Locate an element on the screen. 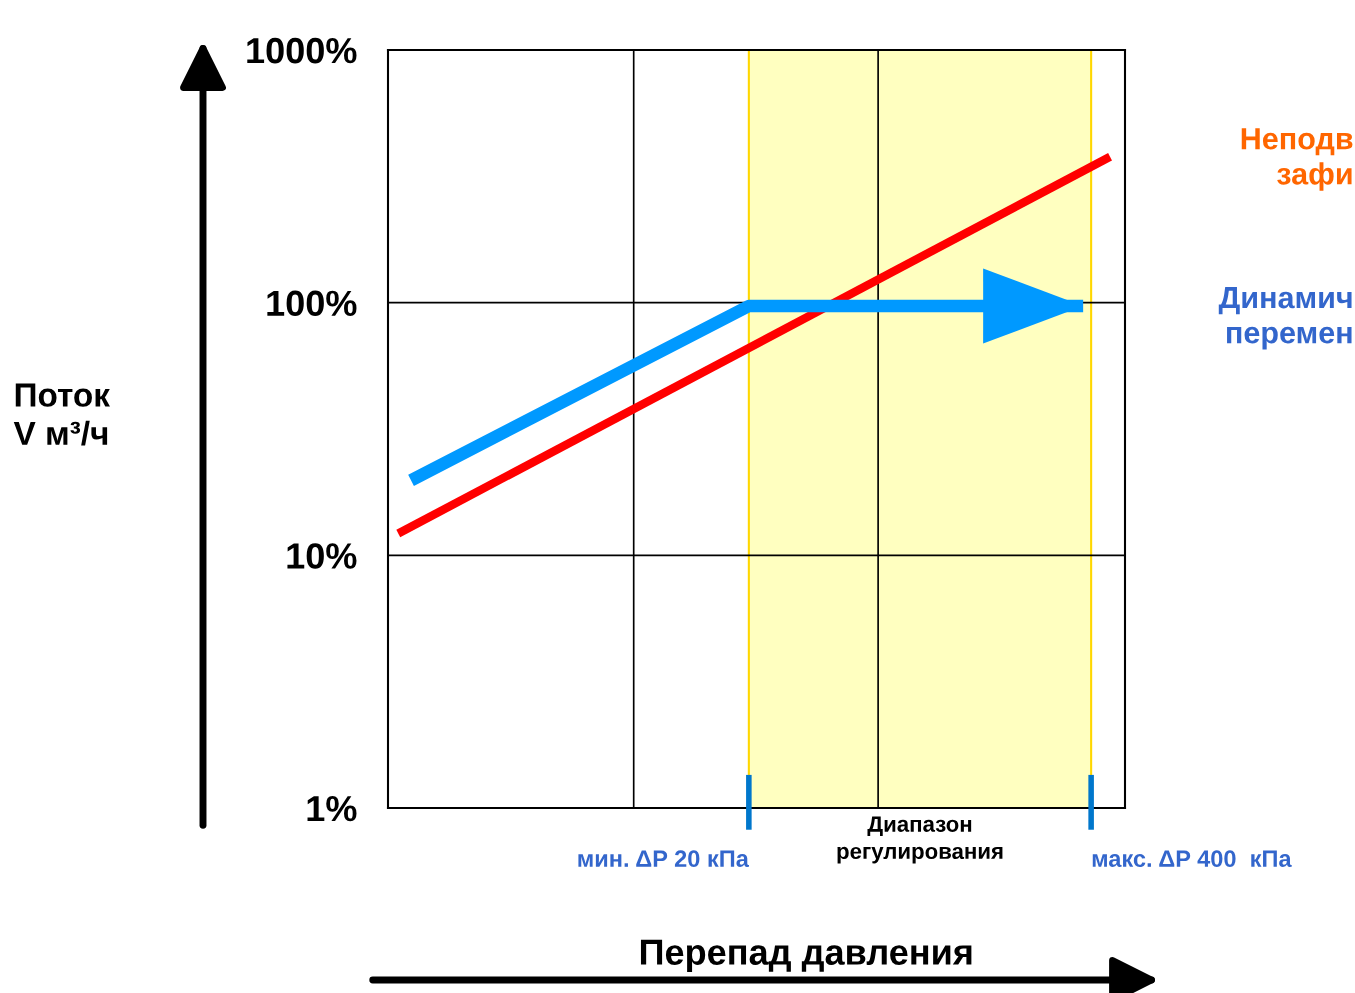  ref-line-label: мин. ΔP 20 кПа is located at coordinates (664, 859).